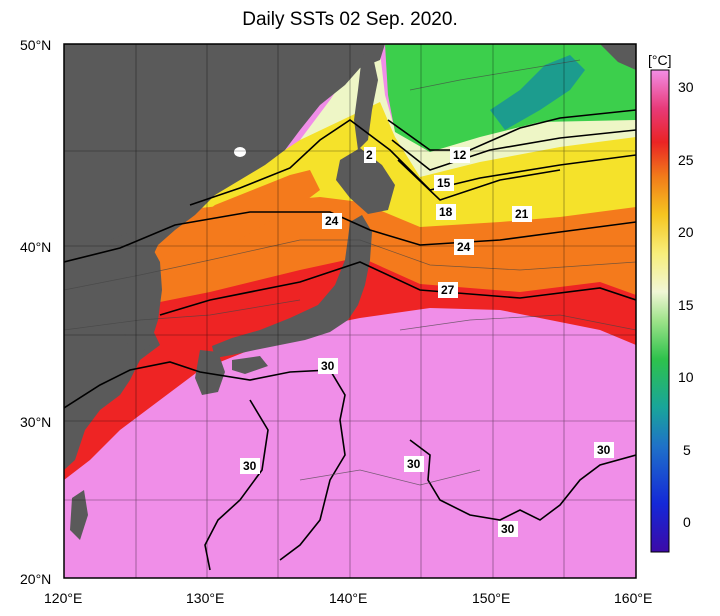  I want to click on contour-label: 18, so click(446, 212).